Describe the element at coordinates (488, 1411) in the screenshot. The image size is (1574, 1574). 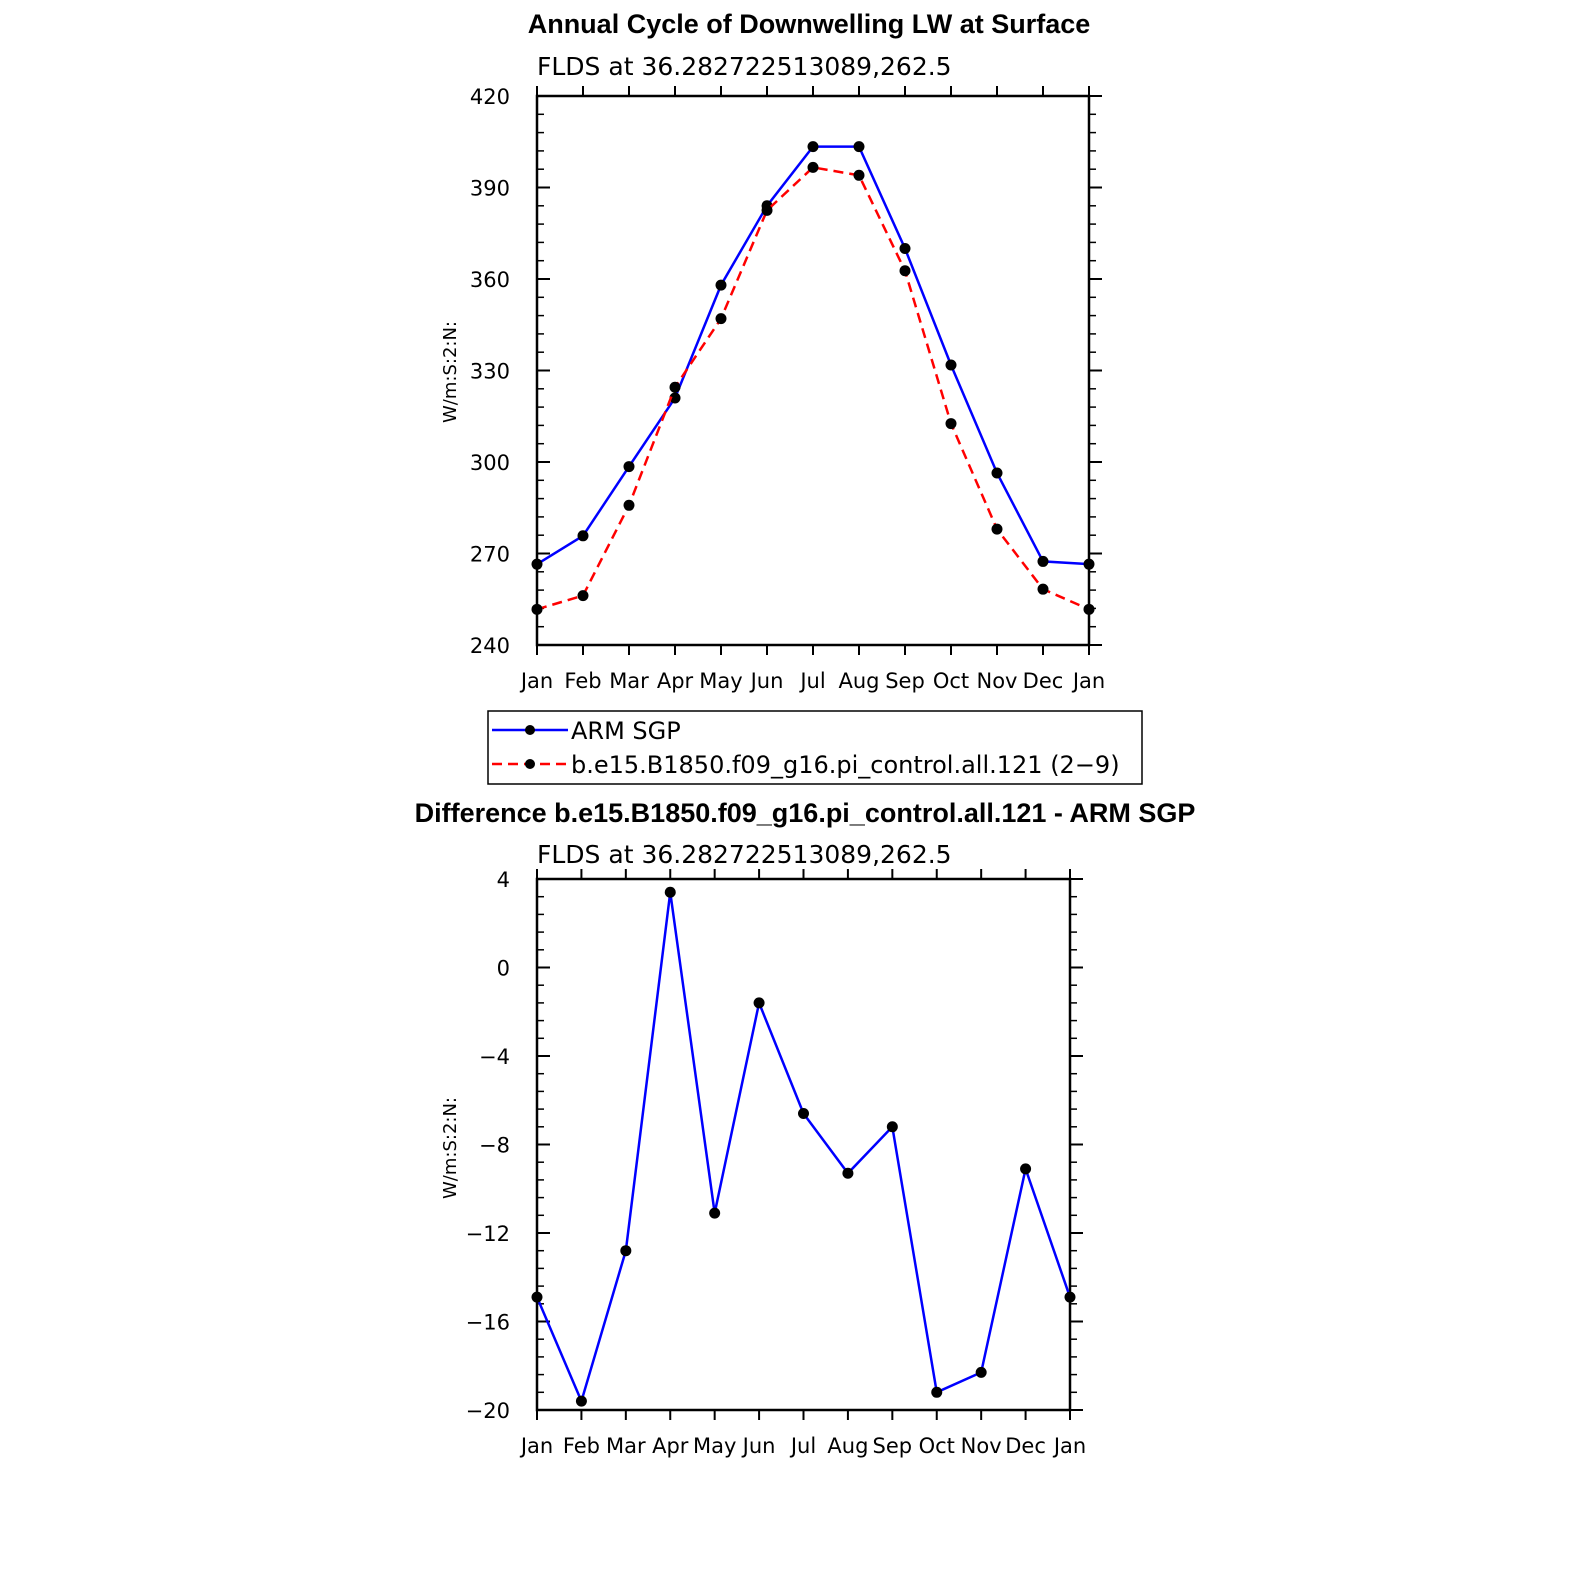
I see `y-tick-label: −20` at that location.